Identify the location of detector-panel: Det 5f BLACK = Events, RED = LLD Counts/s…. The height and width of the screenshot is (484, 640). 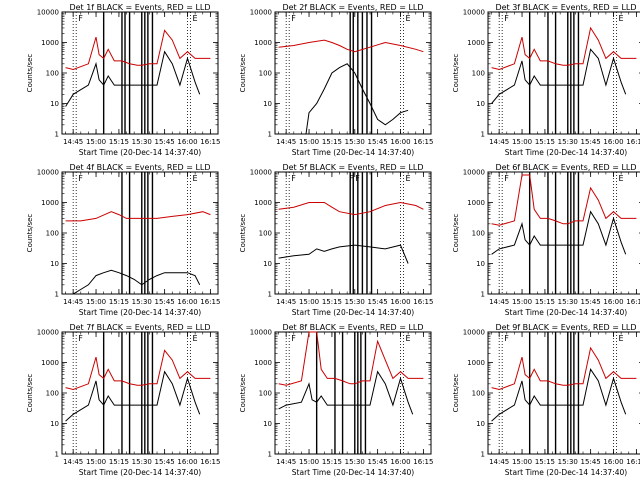
(336, 240).